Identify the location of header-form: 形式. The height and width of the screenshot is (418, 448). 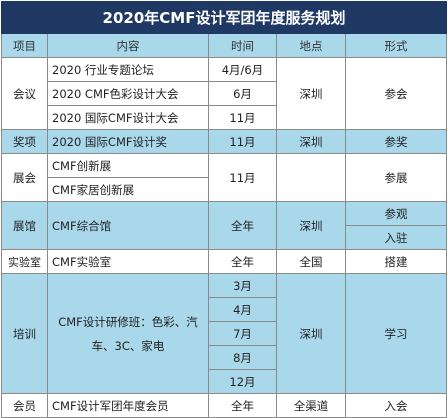
(396, 45).